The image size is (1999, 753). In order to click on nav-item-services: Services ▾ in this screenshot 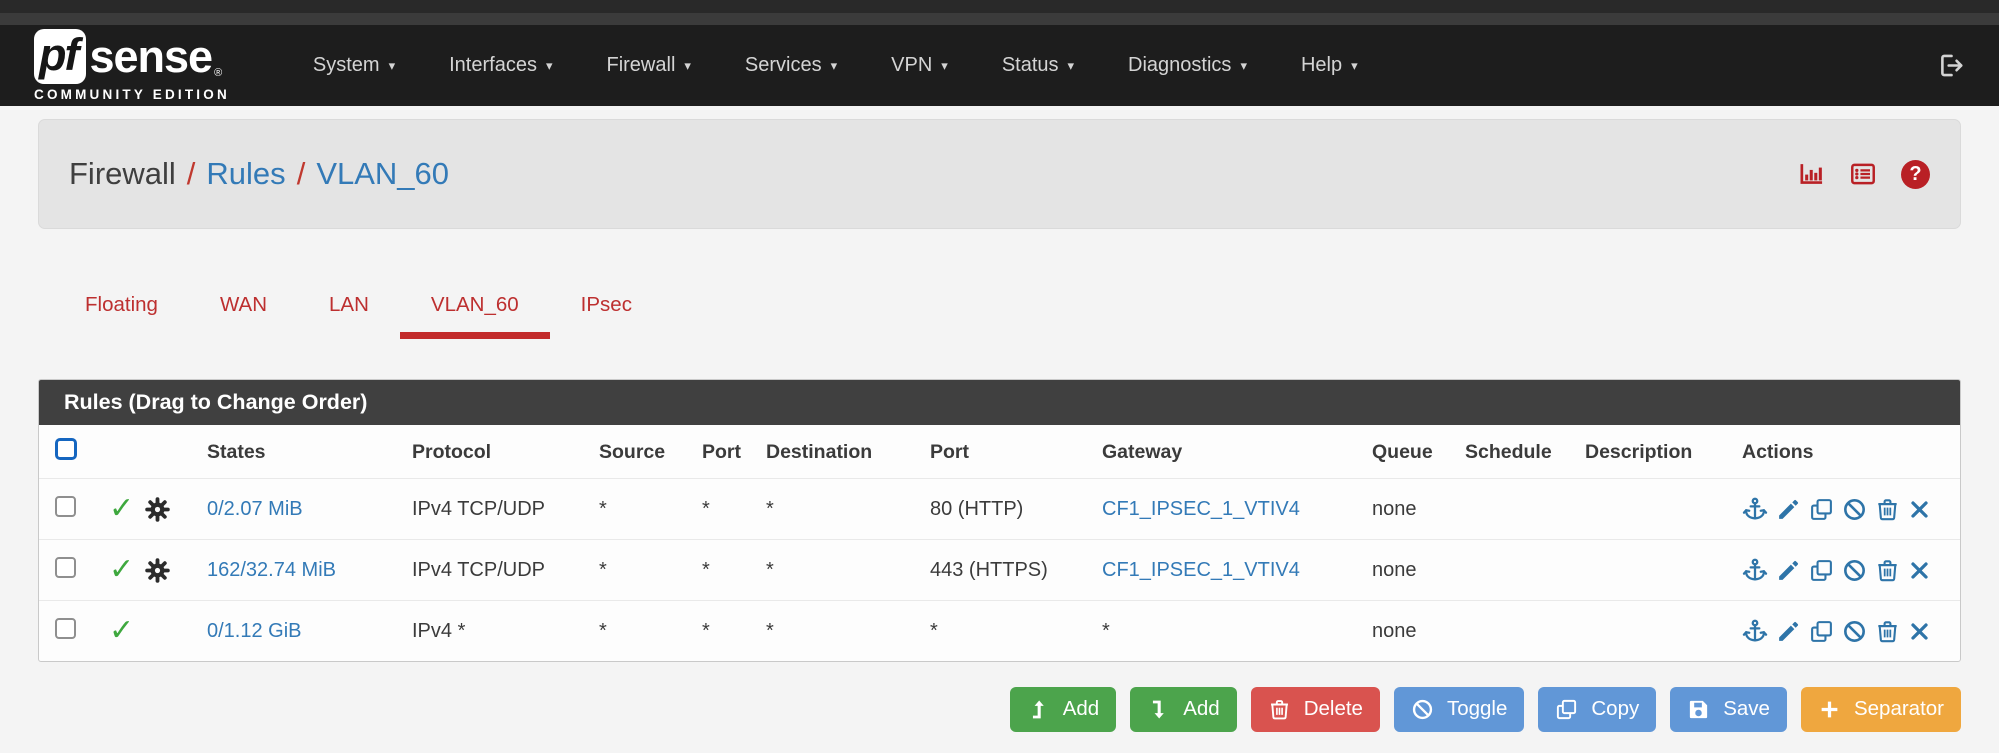, I will do `click(791, 65)`.